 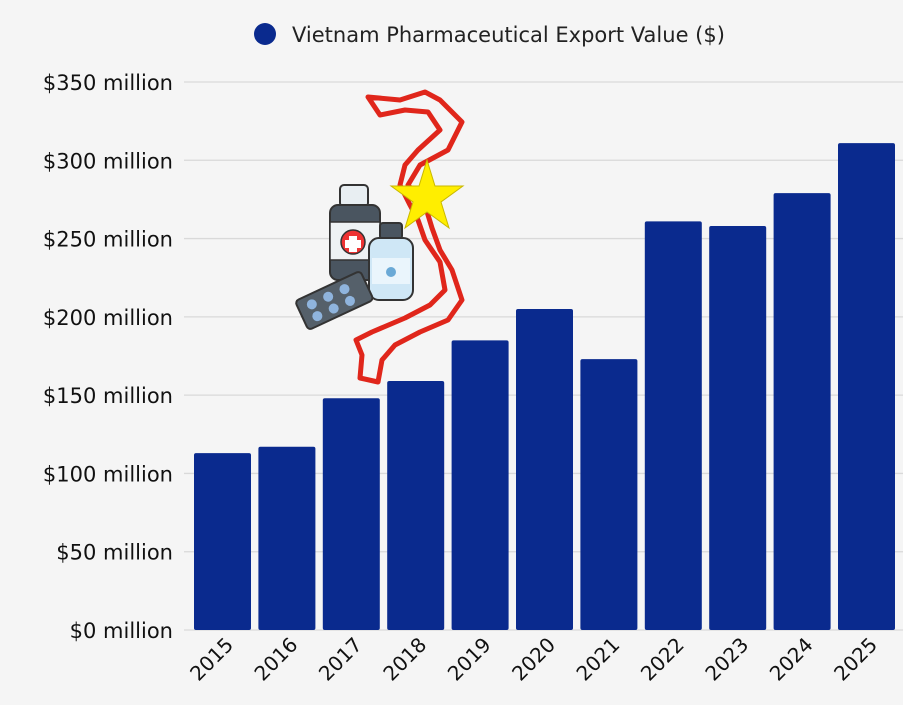 What do you see at coordinates (287, 538) in the screenshot?
I see `bar-2016` at bounding box center [287, 538].